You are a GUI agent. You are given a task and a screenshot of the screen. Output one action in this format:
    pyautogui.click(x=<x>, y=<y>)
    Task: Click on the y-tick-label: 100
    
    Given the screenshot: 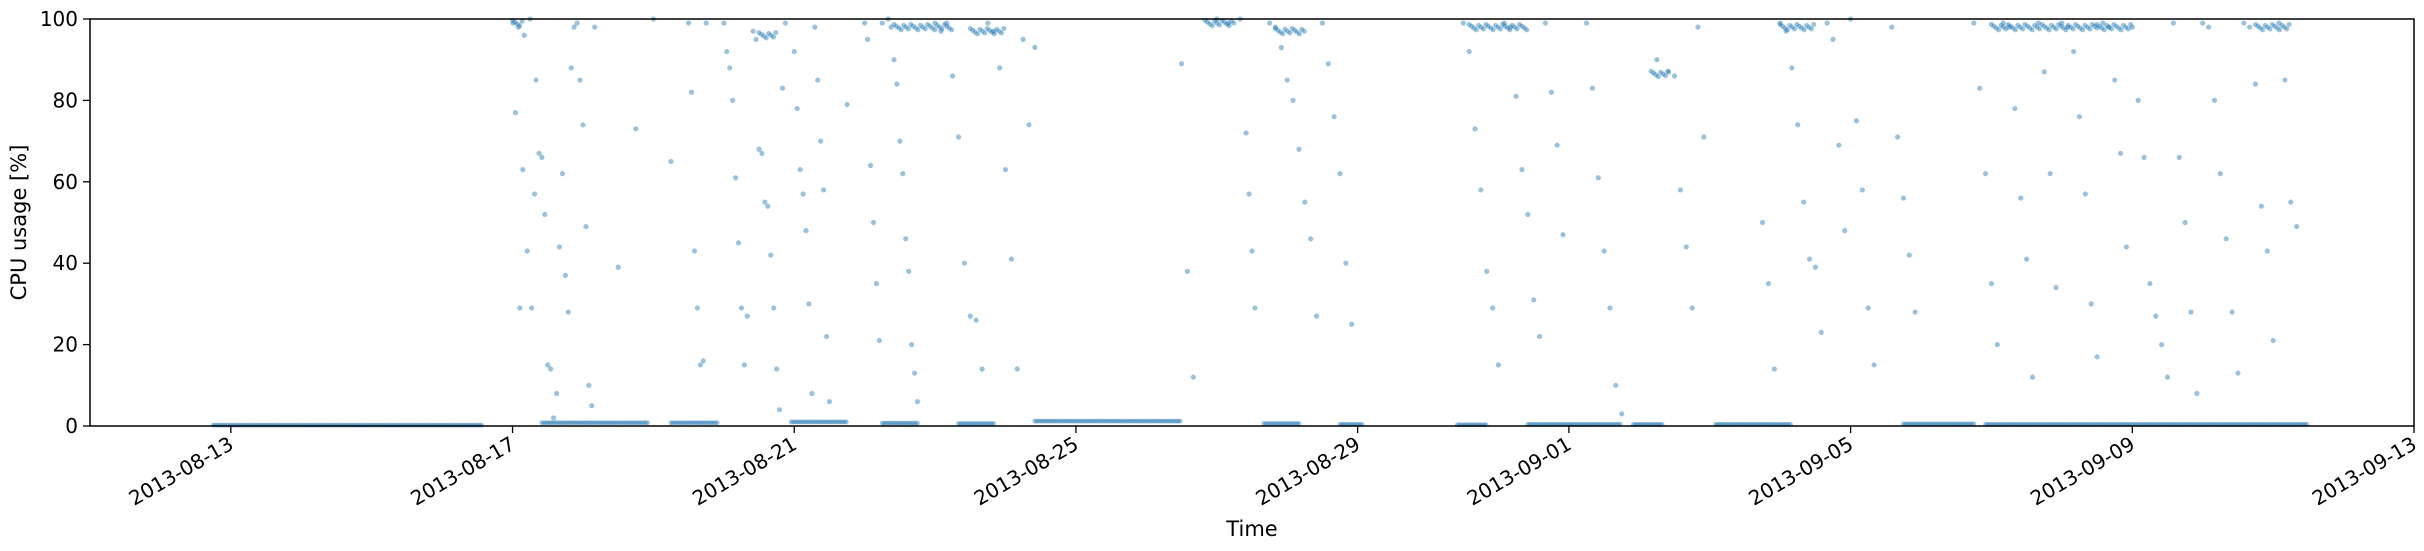 What is the action you would take?
    pyautogui.click(x=59, y=19)
    